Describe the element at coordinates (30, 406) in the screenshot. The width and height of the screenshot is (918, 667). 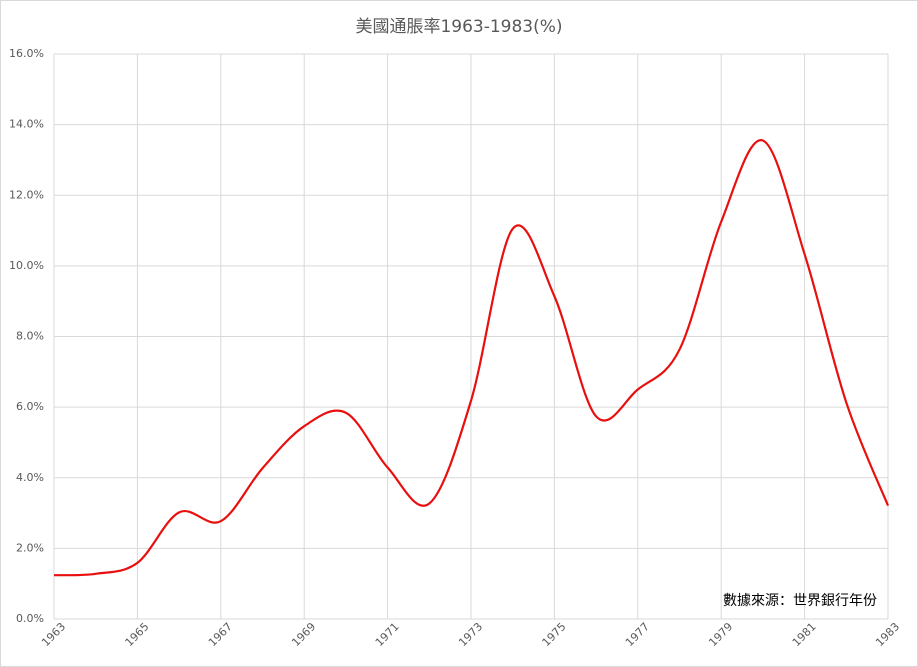
I see `y-tick-label: 6.0%` at that location.